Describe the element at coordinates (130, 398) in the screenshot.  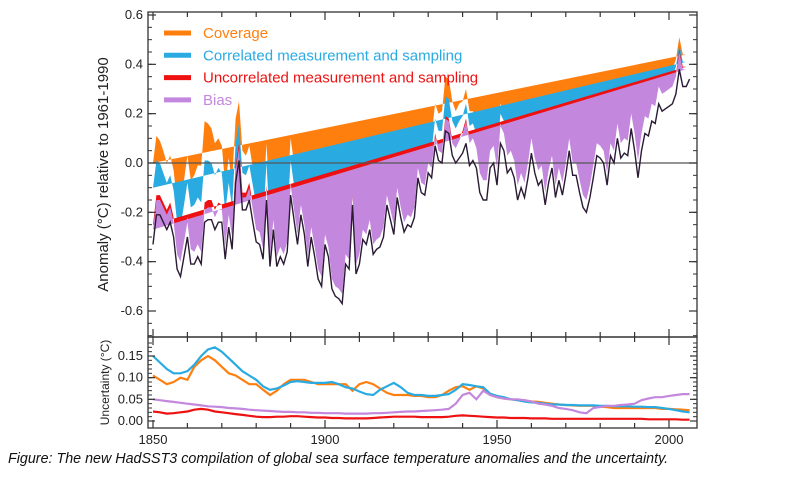
I see `y-tick-label: 0.05` at that location.